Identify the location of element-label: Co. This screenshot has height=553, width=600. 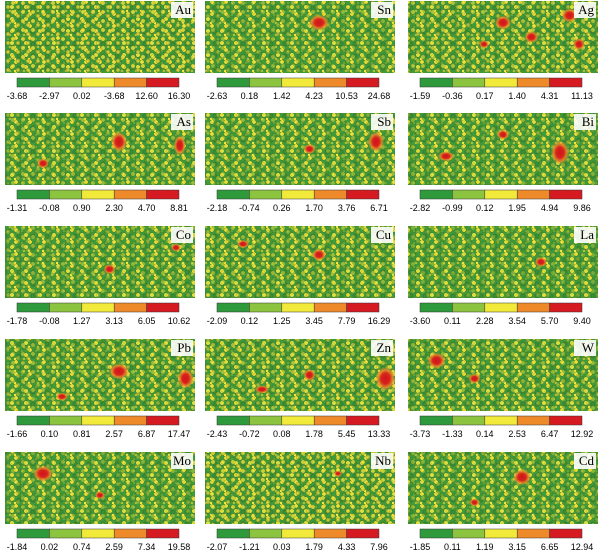
(183, 234).